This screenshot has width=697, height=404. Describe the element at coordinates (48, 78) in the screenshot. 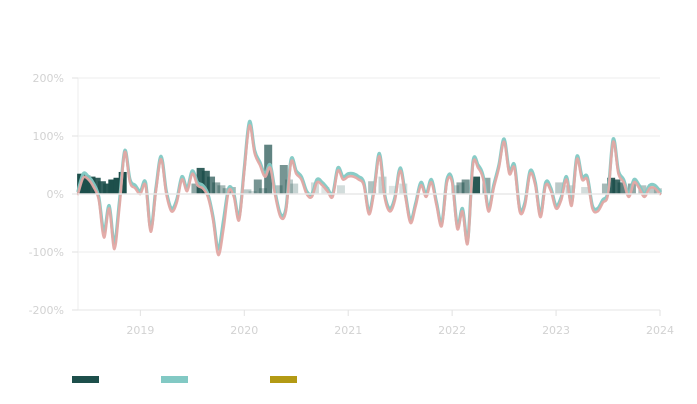

I see `y-tick-label-0: 200%` at that location.